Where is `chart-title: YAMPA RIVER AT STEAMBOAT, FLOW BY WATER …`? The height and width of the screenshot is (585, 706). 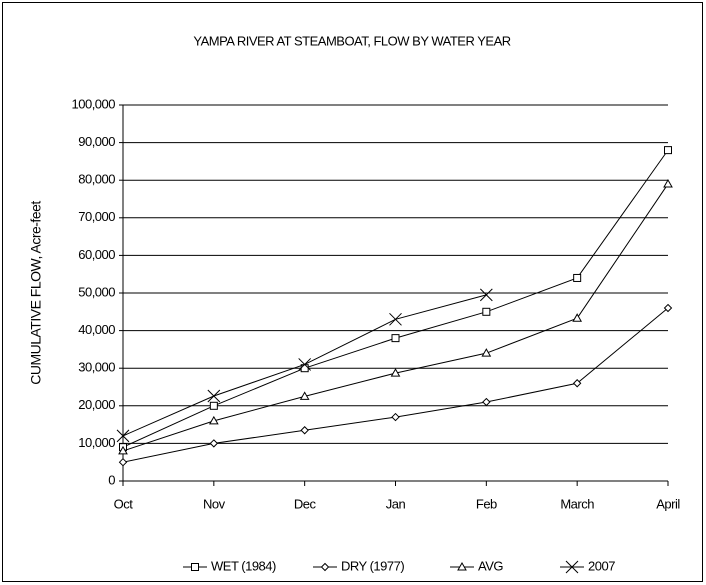
chart-title: YAMPA RIVER AT STEAMBOAT, FLOW BY WATER … is located at coordinates (351, 40).